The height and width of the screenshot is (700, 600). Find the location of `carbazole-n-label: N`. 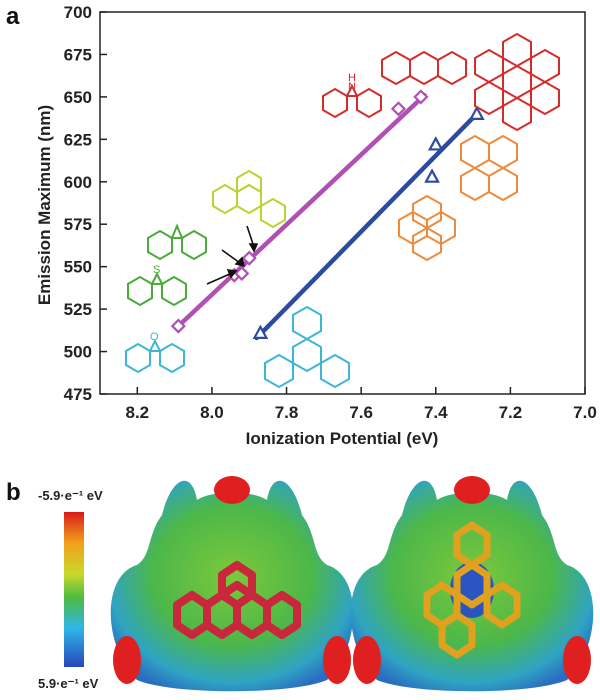

carbazole-n-label: N is located at coordinates (352, 87).